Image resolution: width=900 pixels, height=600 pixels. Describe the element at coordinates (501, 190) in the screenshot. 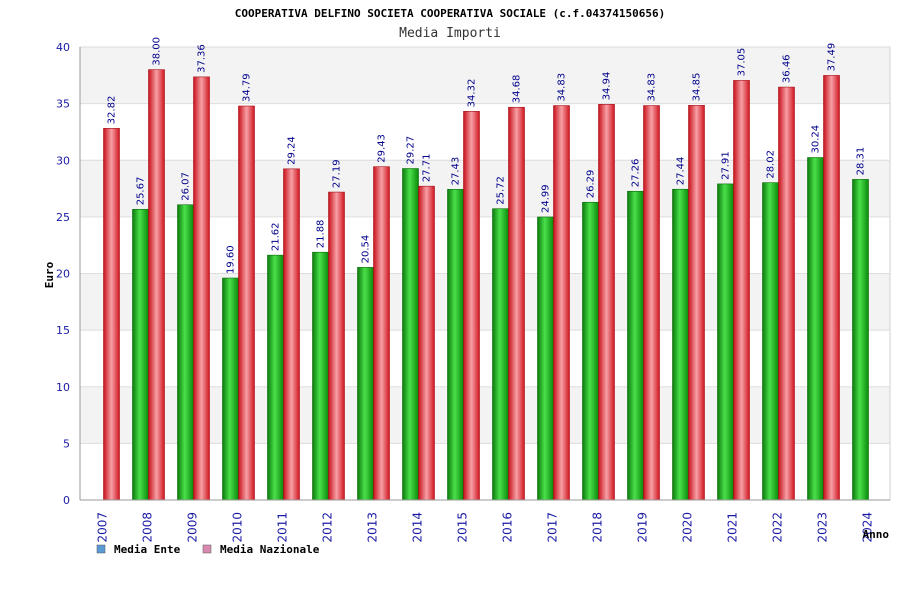

I see `data-label: 25.72` at that location.